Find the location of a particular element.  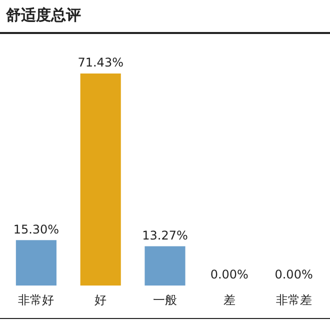

x-tick-label: 非常好 is located at coordinates (36, 299).